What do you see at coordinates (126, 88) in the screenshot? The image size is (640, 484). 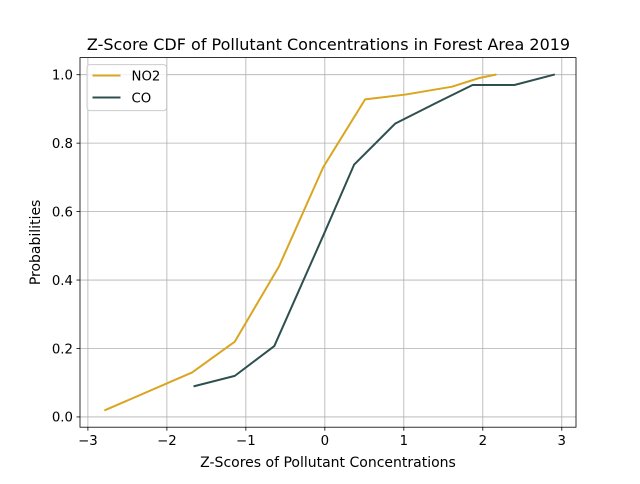 I see `legend: NO2 CO` at bounding box center [126, 88].